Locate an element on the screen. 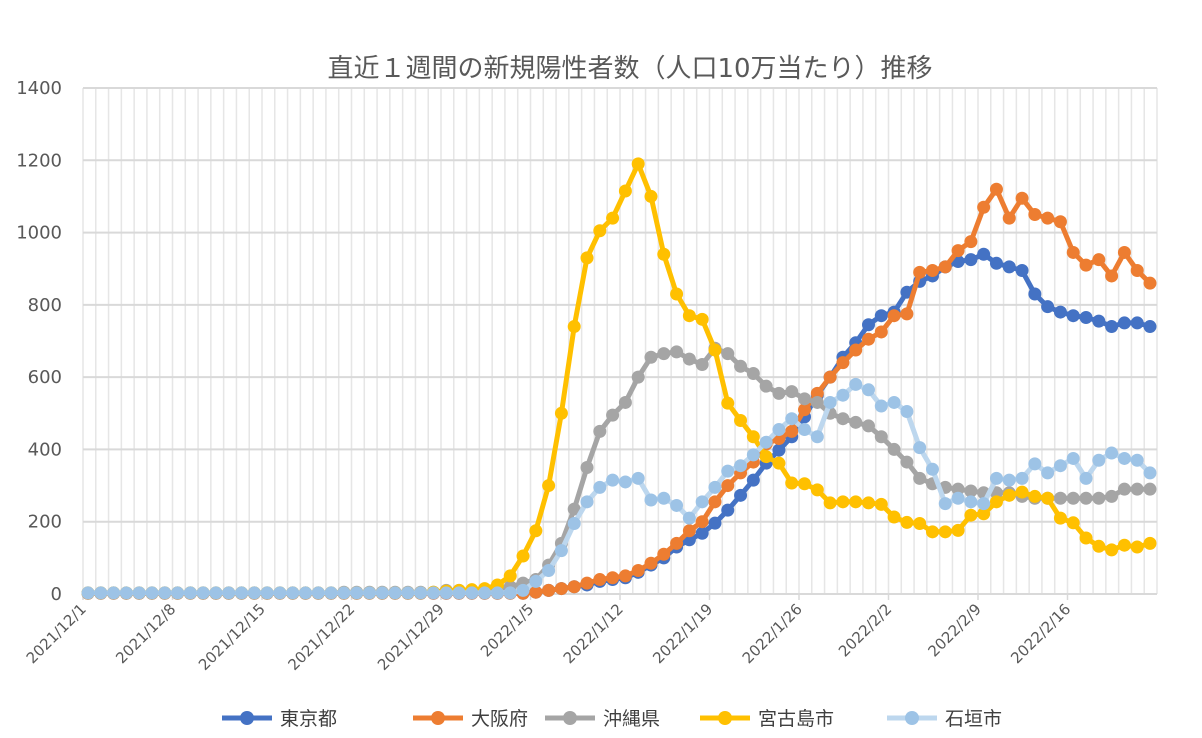  legend: 東京都 大阪府 沖縄県 宮古島市 石垣市 is located at coordinates (612, 719).